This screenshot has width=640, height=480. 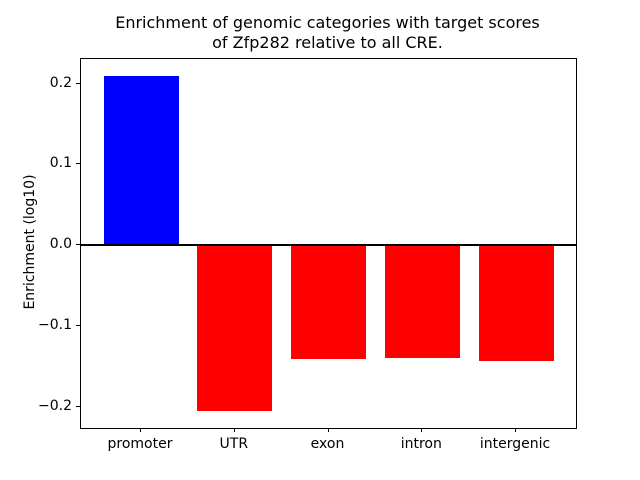 I want to click on y-tick-label: 0.2, so click(x=60, y=82).